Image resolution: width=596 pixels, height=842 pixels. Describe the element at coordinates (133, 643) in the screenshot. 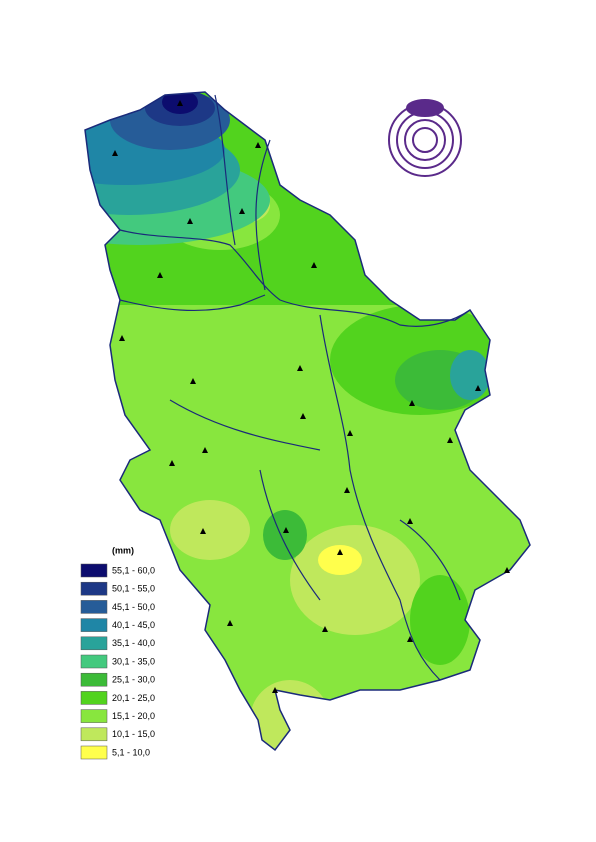

I see `legend-label: 35,1 - 40,0` at that location.